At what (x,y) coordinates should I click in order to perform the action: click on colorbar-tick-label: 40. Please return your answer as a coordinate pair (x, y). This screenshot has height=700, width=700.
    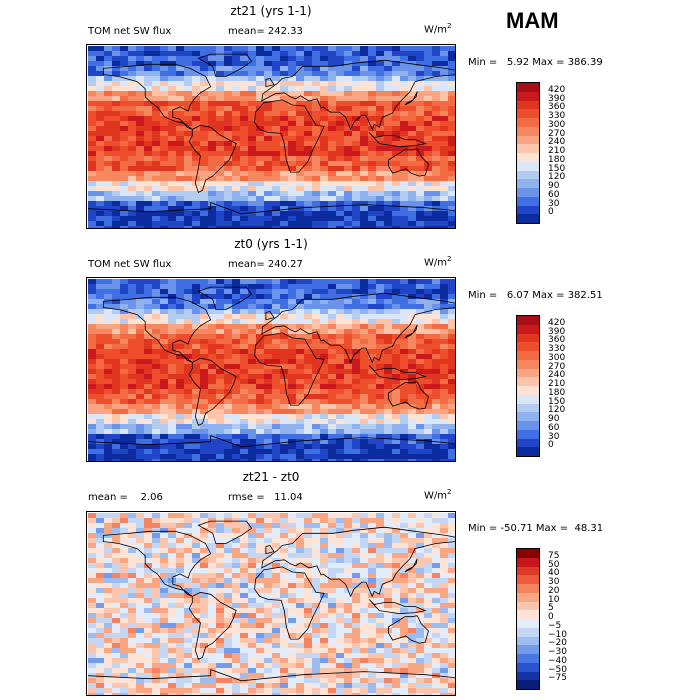
    Looking at the image, I should click on (554, 573).